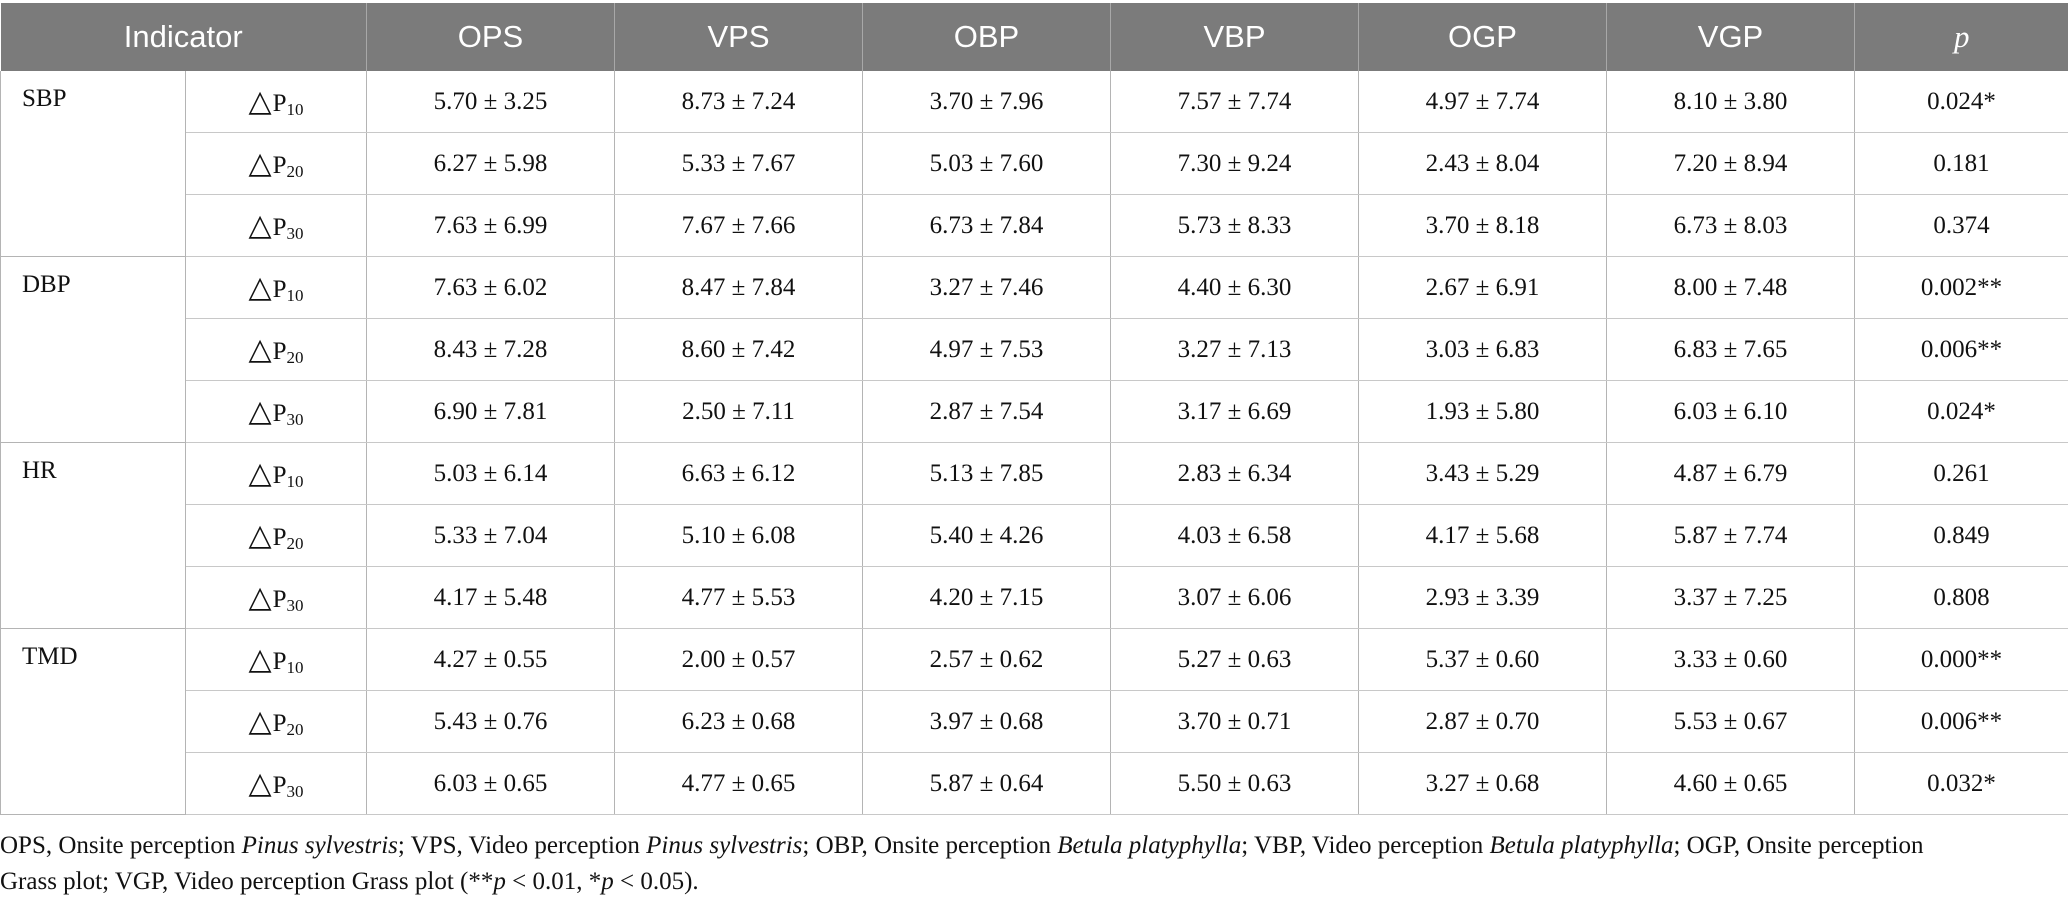  Describe the element at coordinates (738, 783) in the screenshot. I see `mean-sd-cell: 4.77 ± 0.65` at that location.